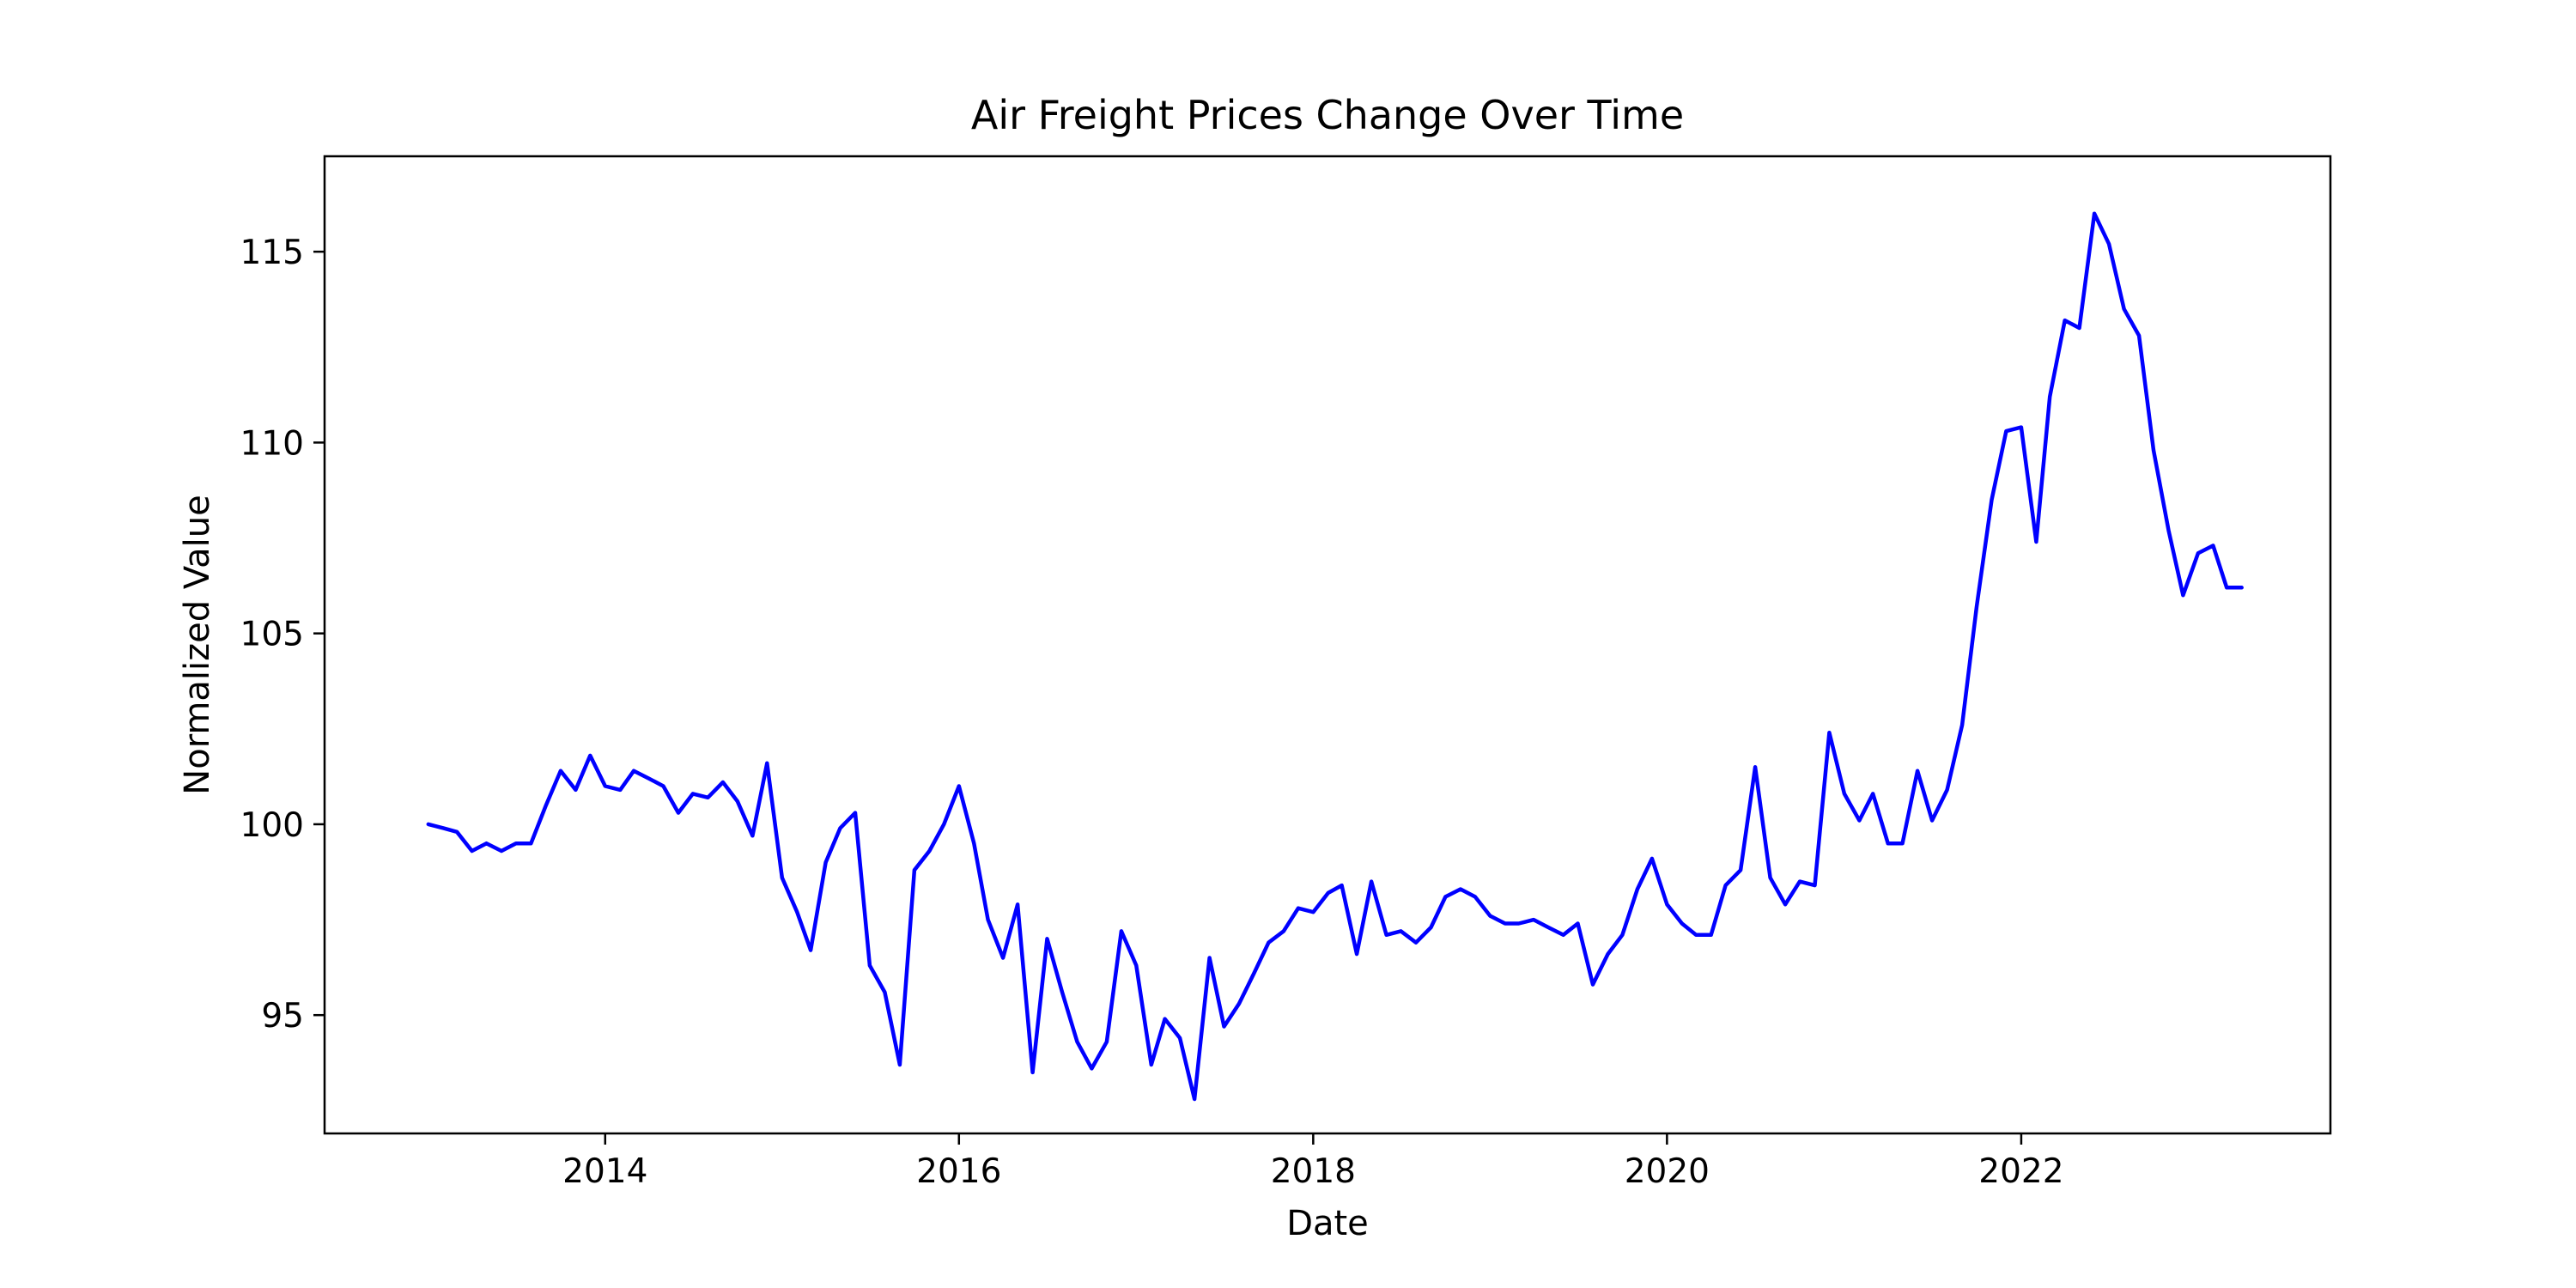 The width and height of the screenshot is (2576, 1288). I want to click on y-tick-label: 105, so click(272, 635).